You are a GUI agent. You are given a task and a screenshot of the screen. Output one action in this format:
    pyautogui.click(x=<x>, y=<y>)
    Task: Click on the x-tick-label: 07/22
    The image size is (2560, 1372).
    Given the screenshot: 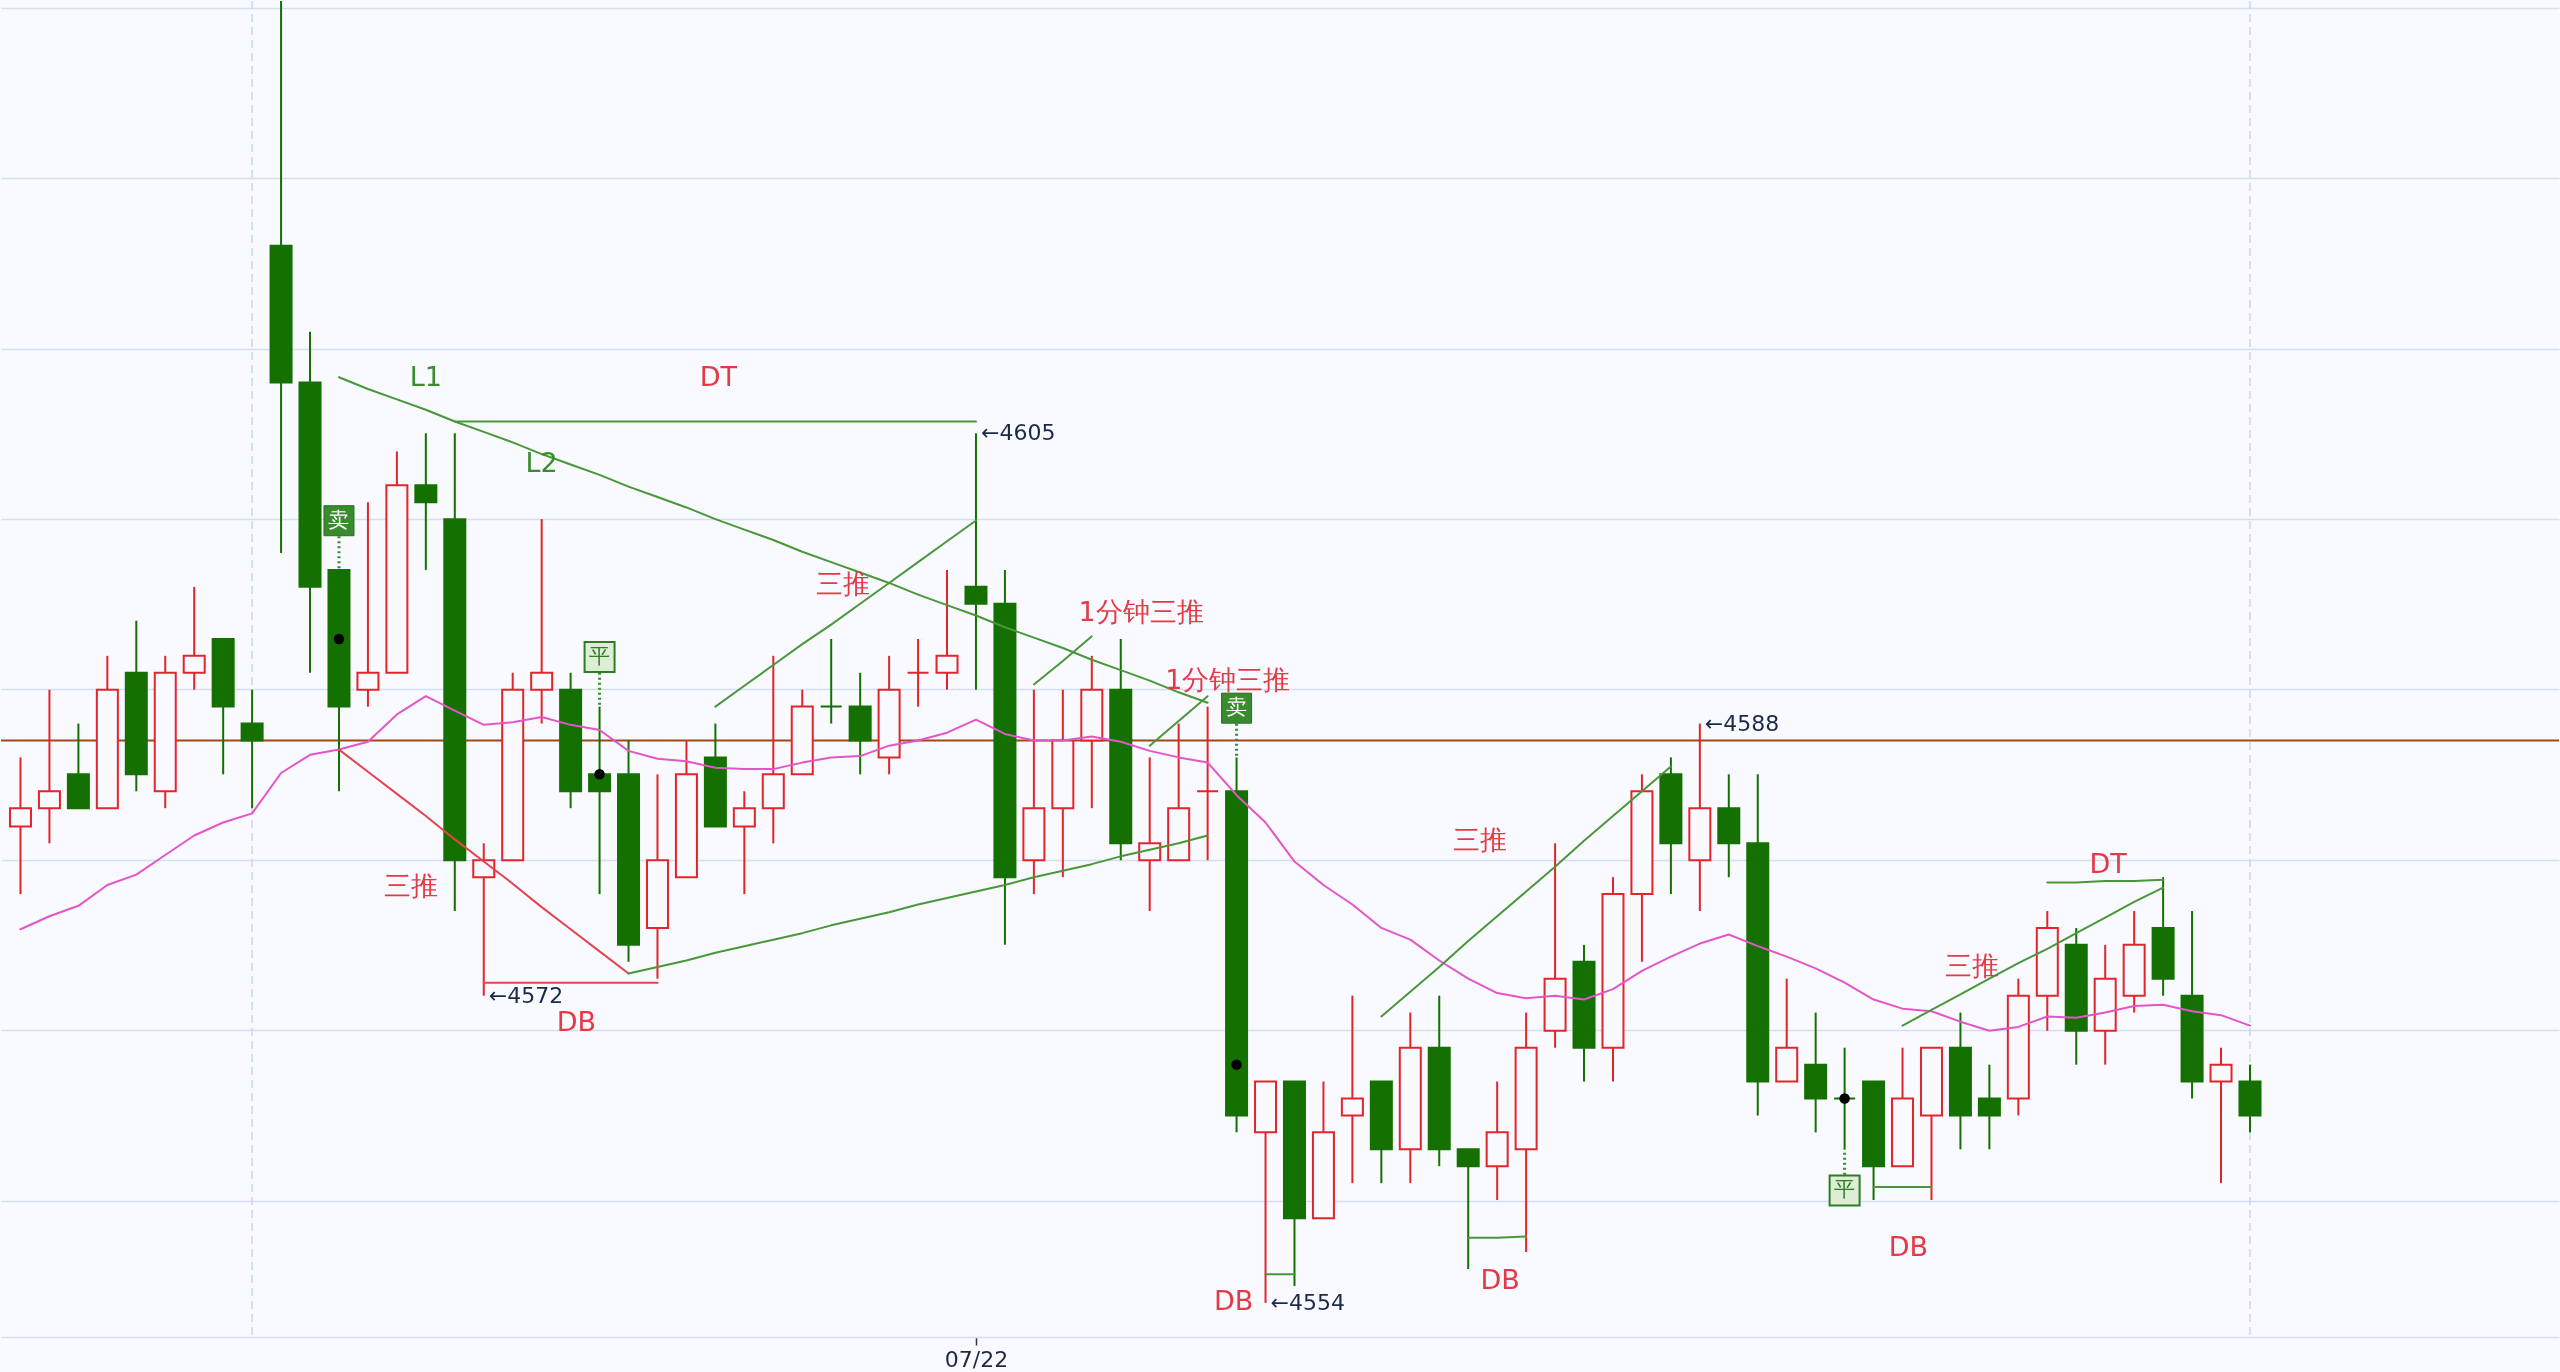 What is the action you would take?
    pyautogui.click(x=976, y=1359)
    